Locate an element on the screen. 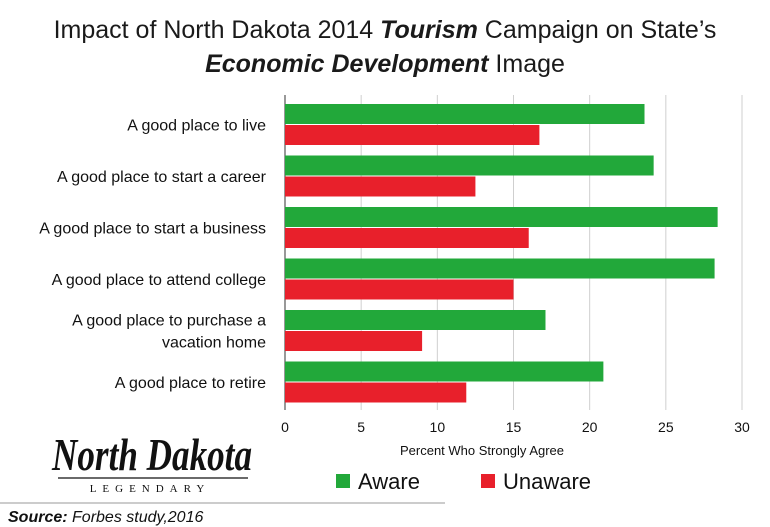 The height and width of the screenshot is (527, 770). category-label: A good place to retire is located at coordinates (190, 383).